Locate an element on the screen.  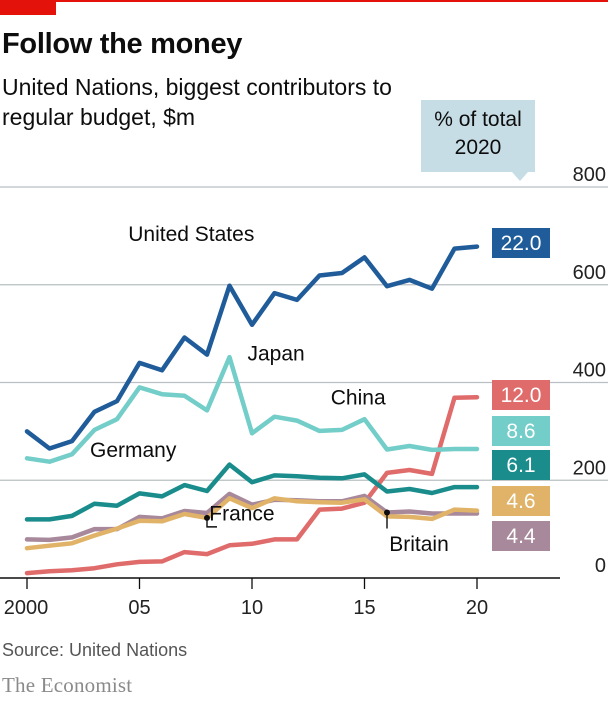
share-box-china is located at coordinates (521, 395).